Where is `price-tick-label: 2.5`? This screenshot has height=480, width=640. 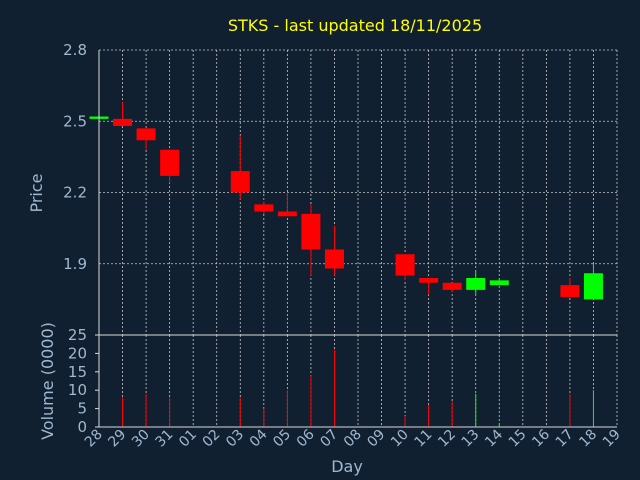 price-tick-label: 2.5 is located at coordinates (75, 121).